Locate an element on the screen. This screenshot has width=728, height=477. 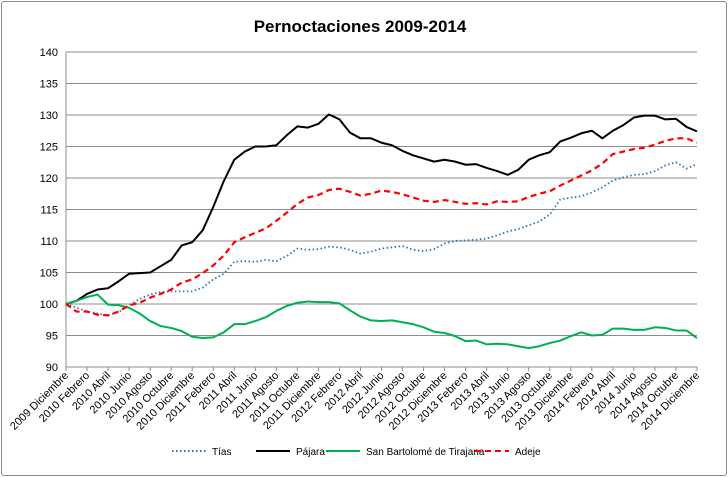
legend-label: Adeje is located at coordinates (528, 452).